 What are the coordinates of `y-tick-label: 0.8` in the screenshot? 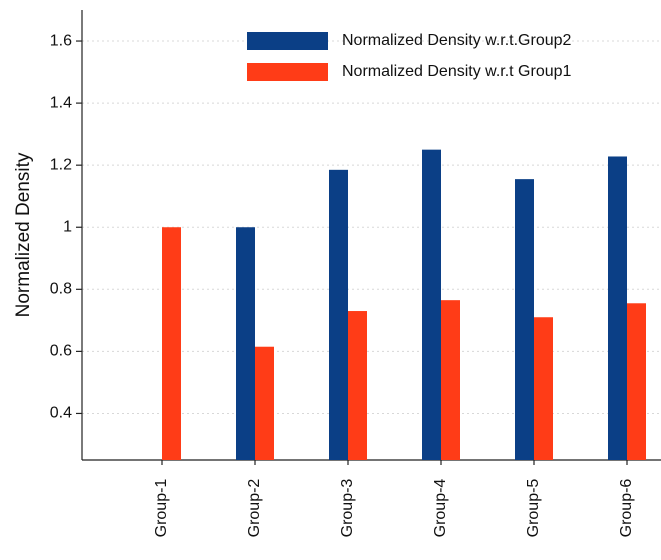 It's located at (61, 289).